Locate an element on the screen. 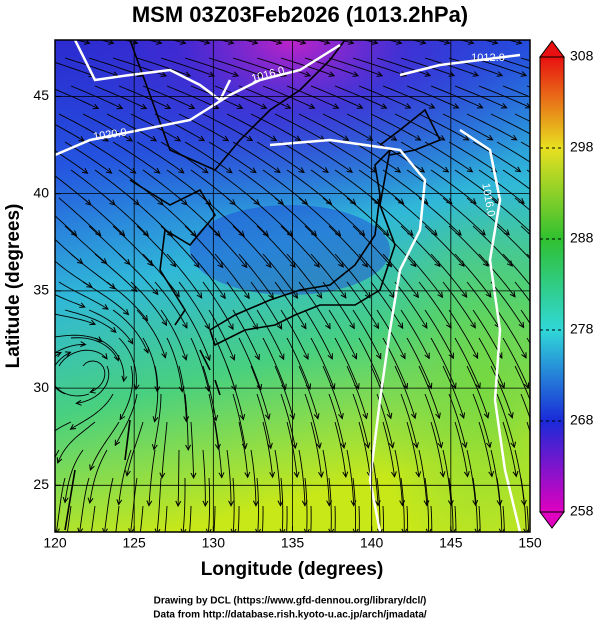 This screenshot has height=630, width=599. chart-title: MSM 03Z03Feb2026 (1013.2hPa) is located at coordinates (300, 14).